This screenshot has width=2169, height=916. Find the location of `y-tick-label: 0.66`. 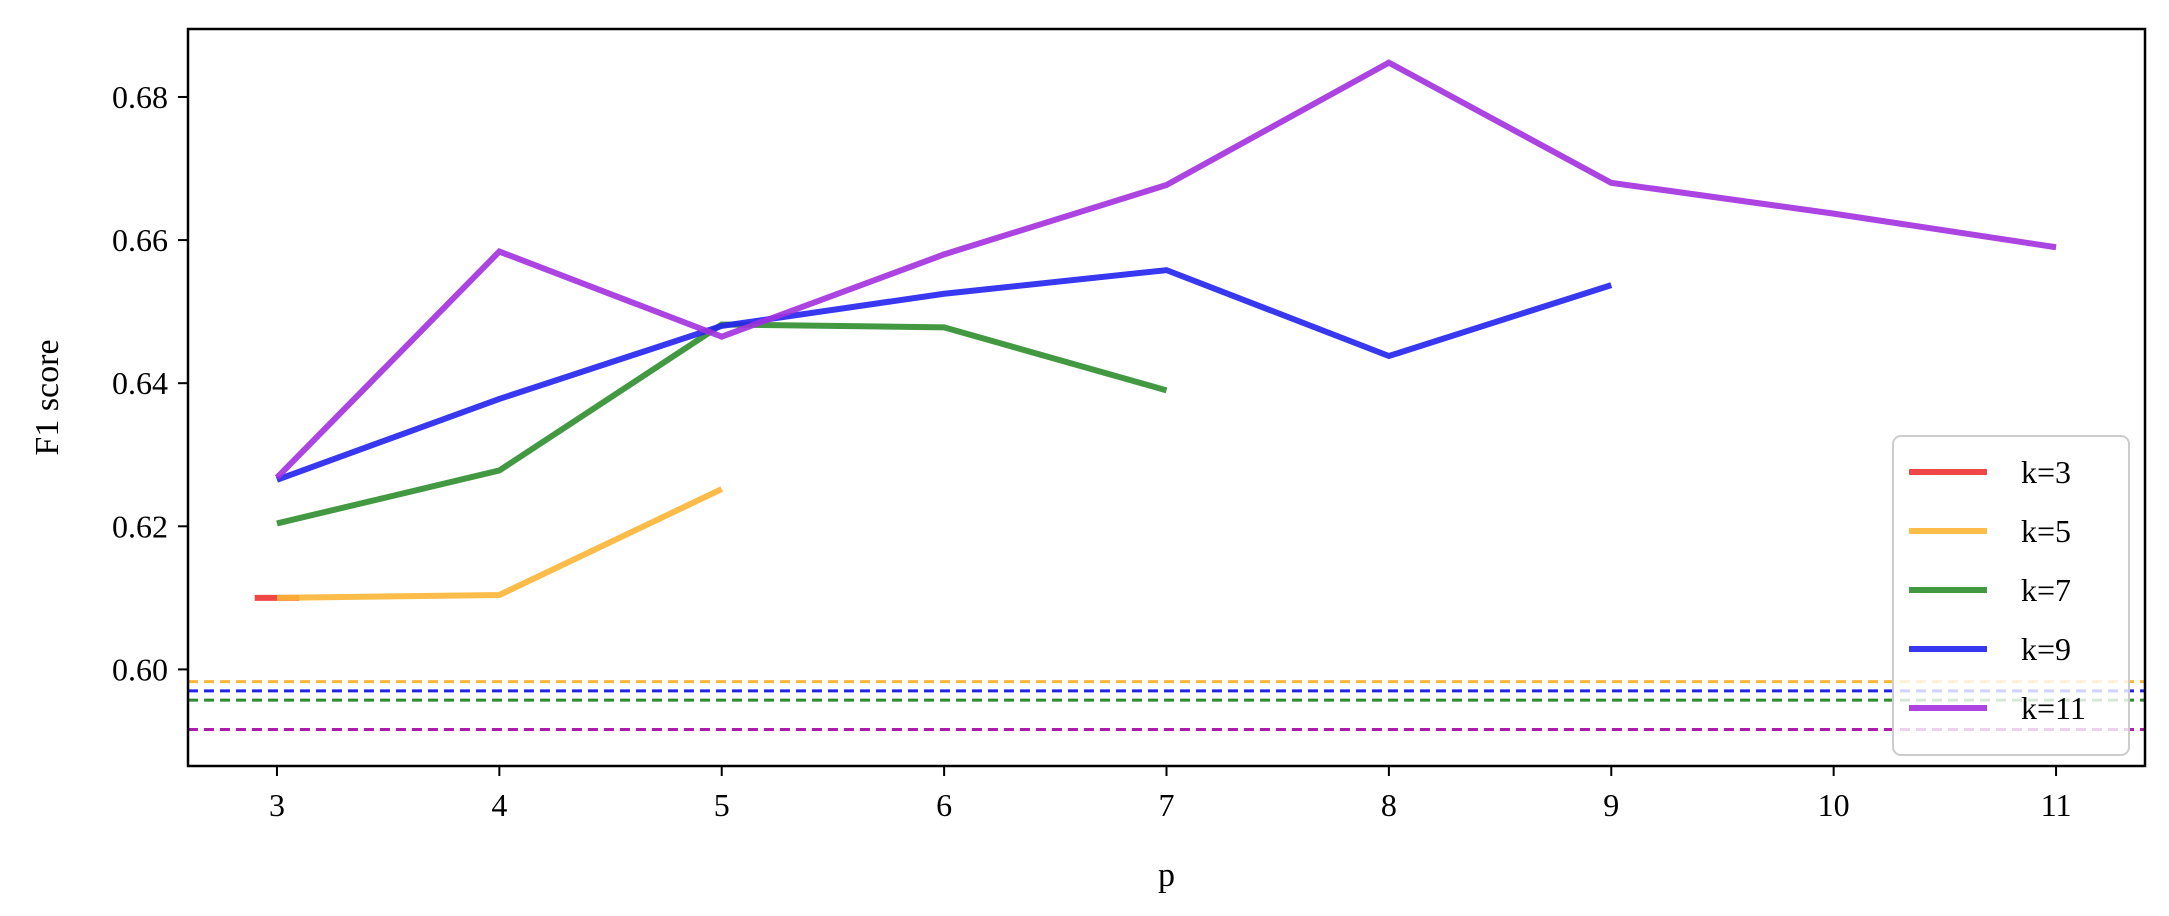

y-tick-label: 0.66 is located at coordinates (140, 240).